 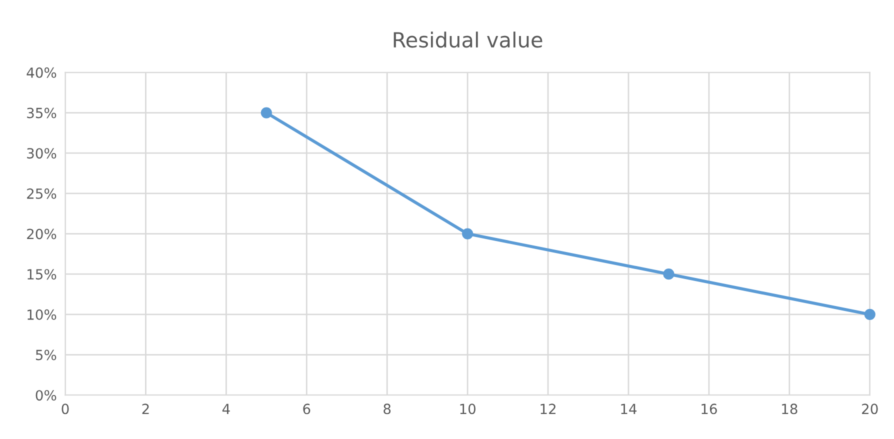 I want to click on x-tick-label: 4, so click(x=226, y=409).